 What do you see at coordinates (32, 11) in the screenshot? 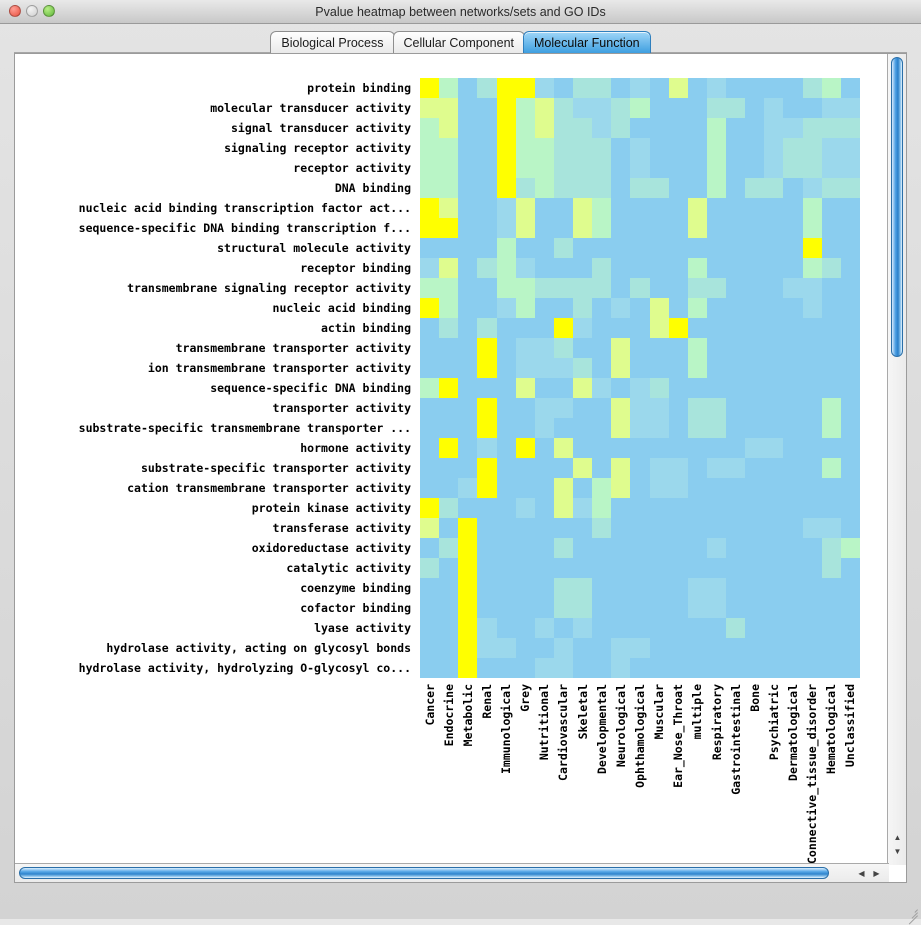
I see `minimize-button` at bounding box center [32, 11].